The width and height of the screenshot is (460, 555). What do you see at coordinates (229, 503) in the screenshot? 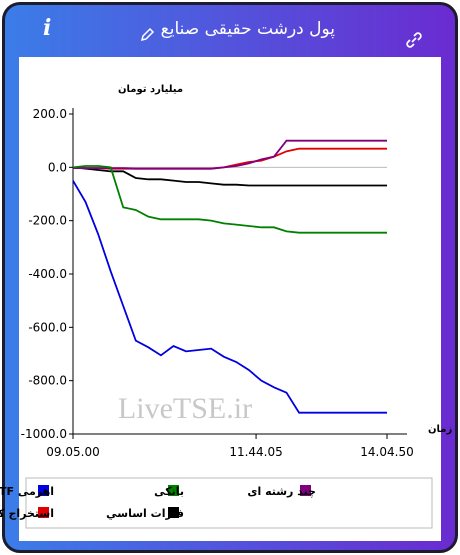
I see `legend-box` at bounding box center [229, 503].